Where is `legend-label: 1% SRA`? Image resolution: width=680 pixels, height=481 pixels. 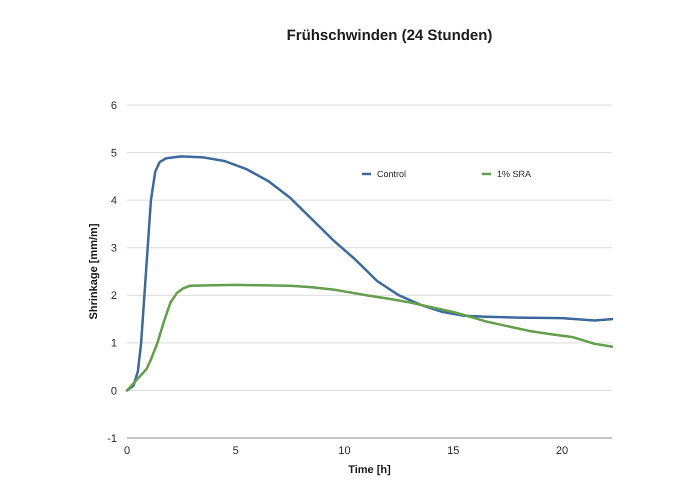
legend-label: 1% SRA is located at coordinates (514, 174).